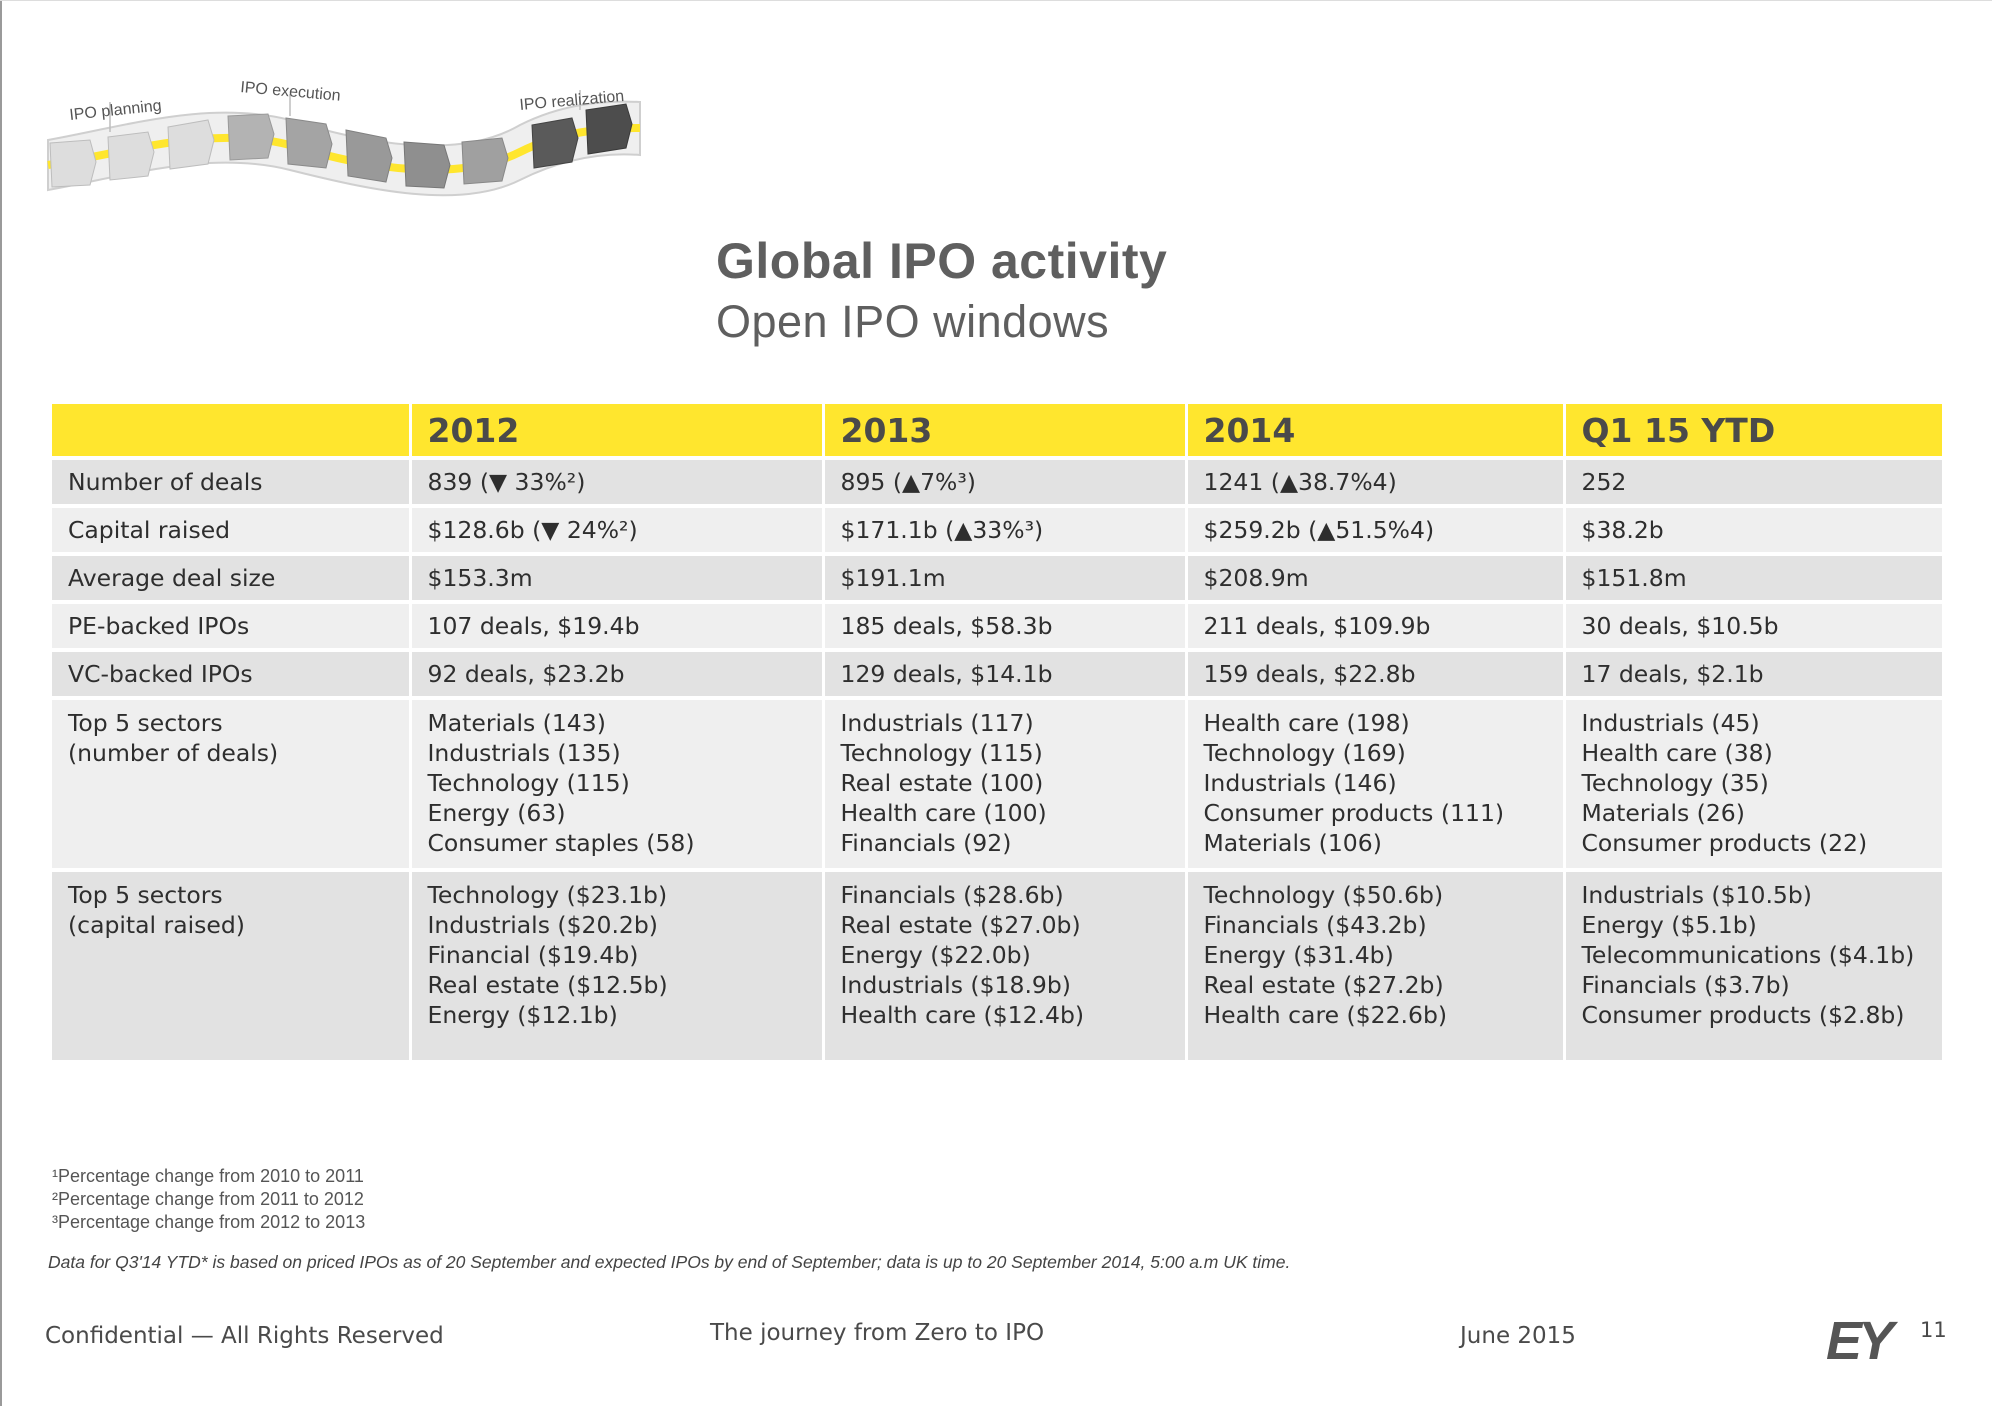 This screenshot has width=1992, height=1406. What do you see at coordinates (232, 432) in the screenshot?
I see `column-header` at bounding box center [232, 432].